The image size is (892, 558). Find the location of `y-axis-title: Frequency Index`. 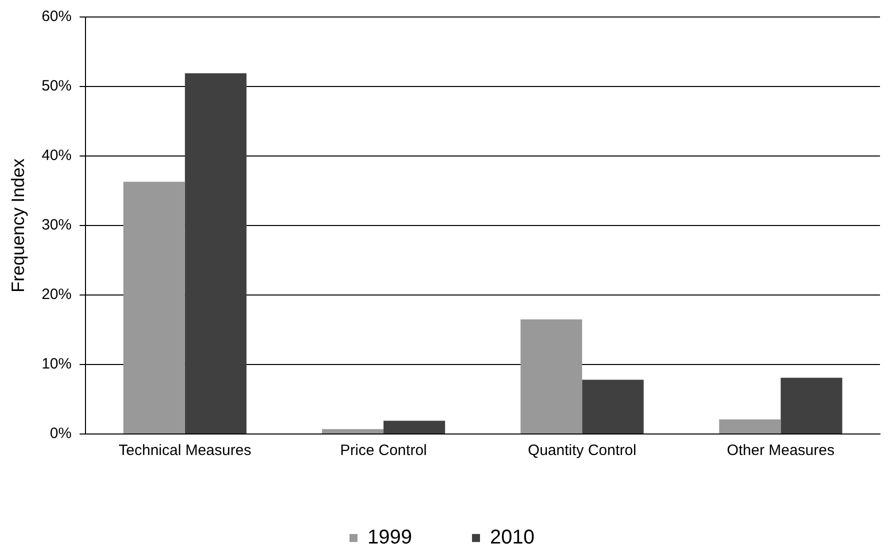

y-axis-title: Frequency Index is located at coordinates (18, 225).